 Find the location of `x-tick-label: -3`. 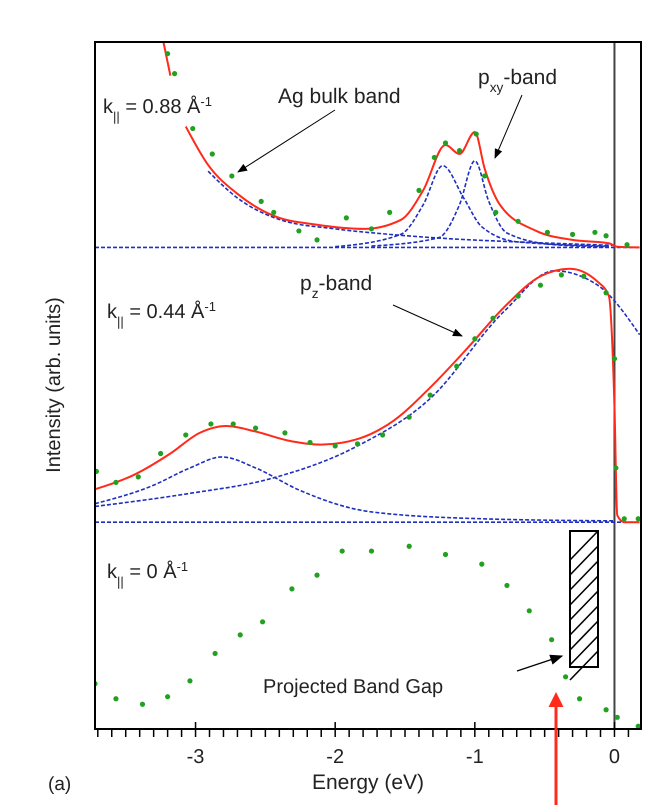

x-tick-label: -3 is located at coordinates (195, 757).